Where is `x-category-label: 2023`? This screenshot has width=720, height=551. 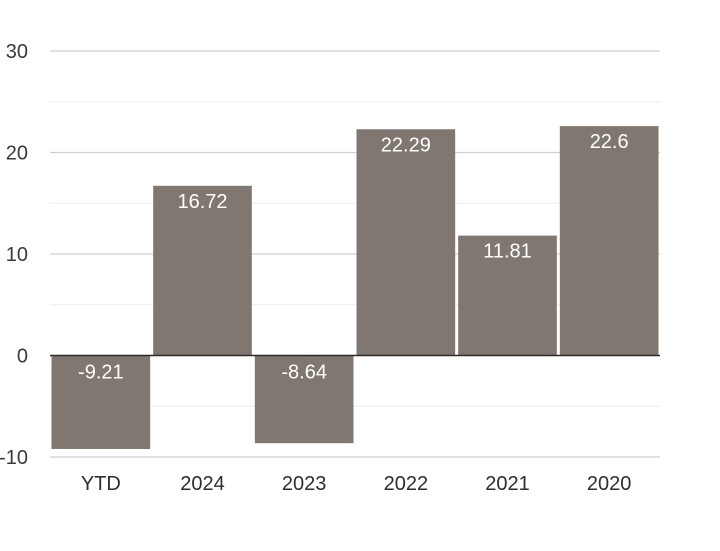 x-category-label: 2023 is located at coordinates (304, 484).